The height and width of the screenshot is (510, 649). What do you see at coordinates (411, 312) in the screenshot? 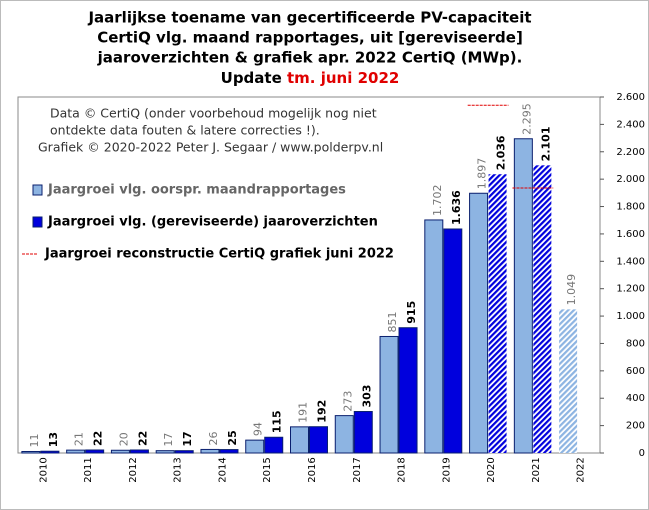
I see `value-label: 915` at bounding box center [411, 312].